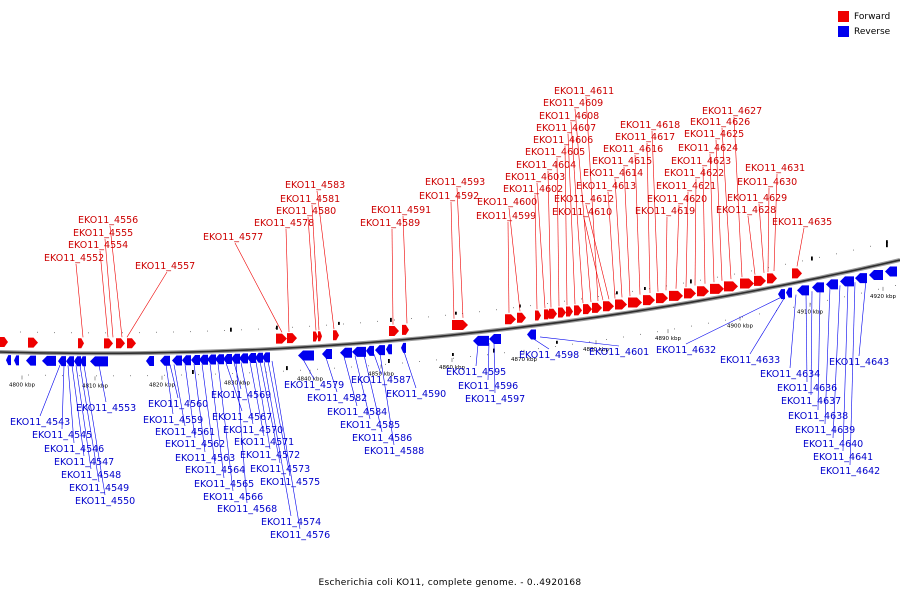 The height and width of the screenshot is (600, 900). Describe the element at coordinates (757, 198) in the screenshot. I see `gene-label-eko11-4629: EKO11_4629` at that location.